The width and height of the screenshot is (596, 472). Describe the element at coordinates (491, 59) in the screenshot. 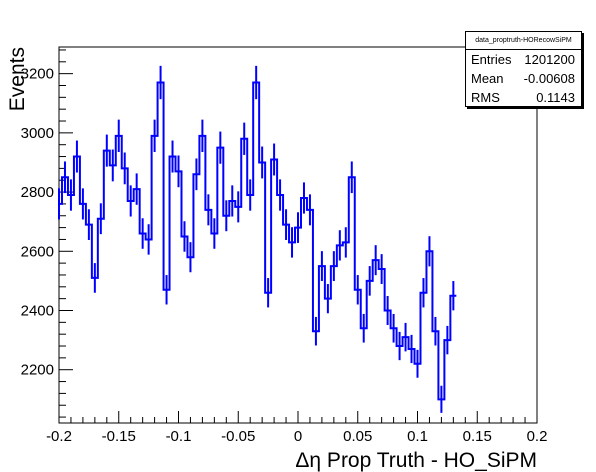

I see `stats-label: Entries` at that location.